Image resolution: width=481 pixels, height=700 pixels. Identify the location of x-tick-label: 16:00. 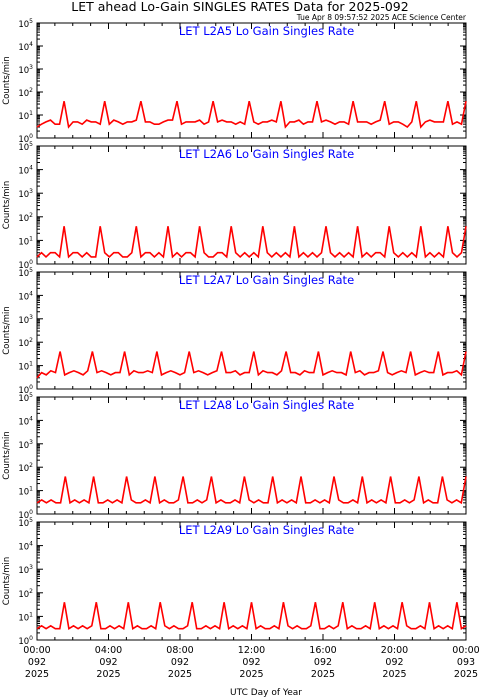
(322, 650).